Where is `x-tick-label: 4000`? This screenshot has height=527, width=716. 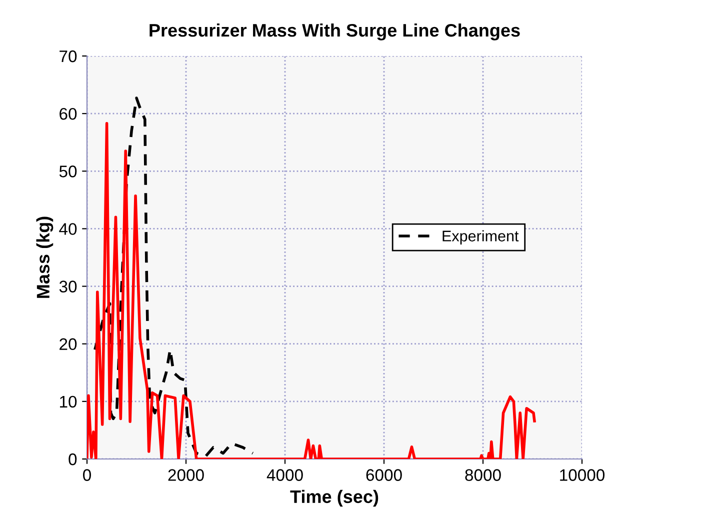 x-tick-label: 4000 is located at coordinates (284, 475).